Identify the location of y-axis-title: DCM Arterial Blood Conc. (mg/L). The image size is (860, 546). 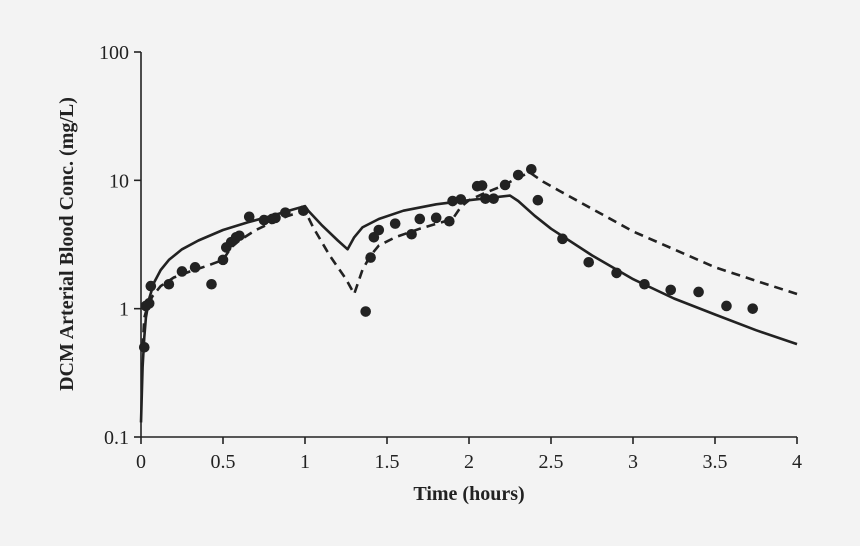
(67, 244).